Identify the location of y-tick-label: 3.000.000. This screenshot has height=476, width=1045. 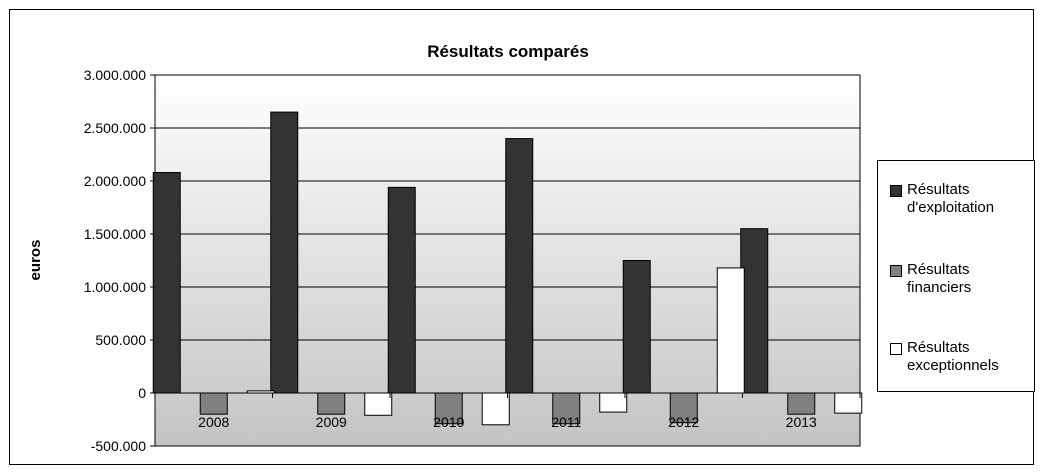
(115, 75).